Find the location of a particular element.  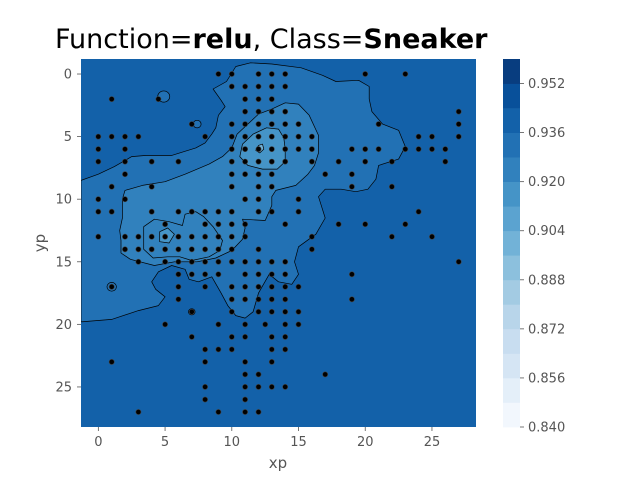

contour-line-lower-left-lobe is located at coordinates (183, 236).